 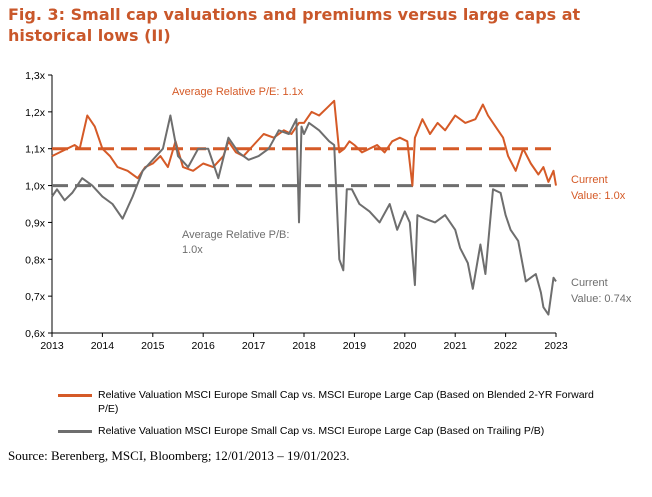 What do you see at coordinates (192, 250) in the screenshot?
I see `annotation-average-pb-value: 1.0x` at bounding box center [192, 250].